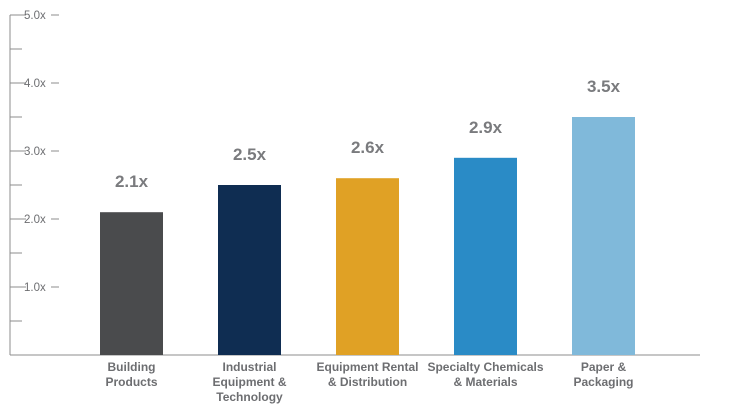  I want to click on y-tick-label: 2.0x, so click(35, 220).